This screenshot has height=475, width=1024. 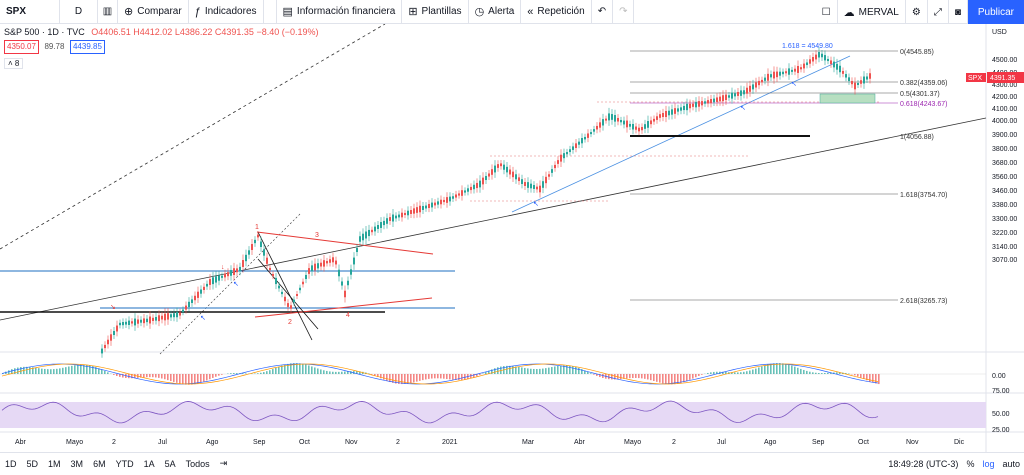 What do you see at coordinates (13, 63) in the screenshot?
I see `collapse-indicators-button: ˄ 8` at bounding box center [13, 63].